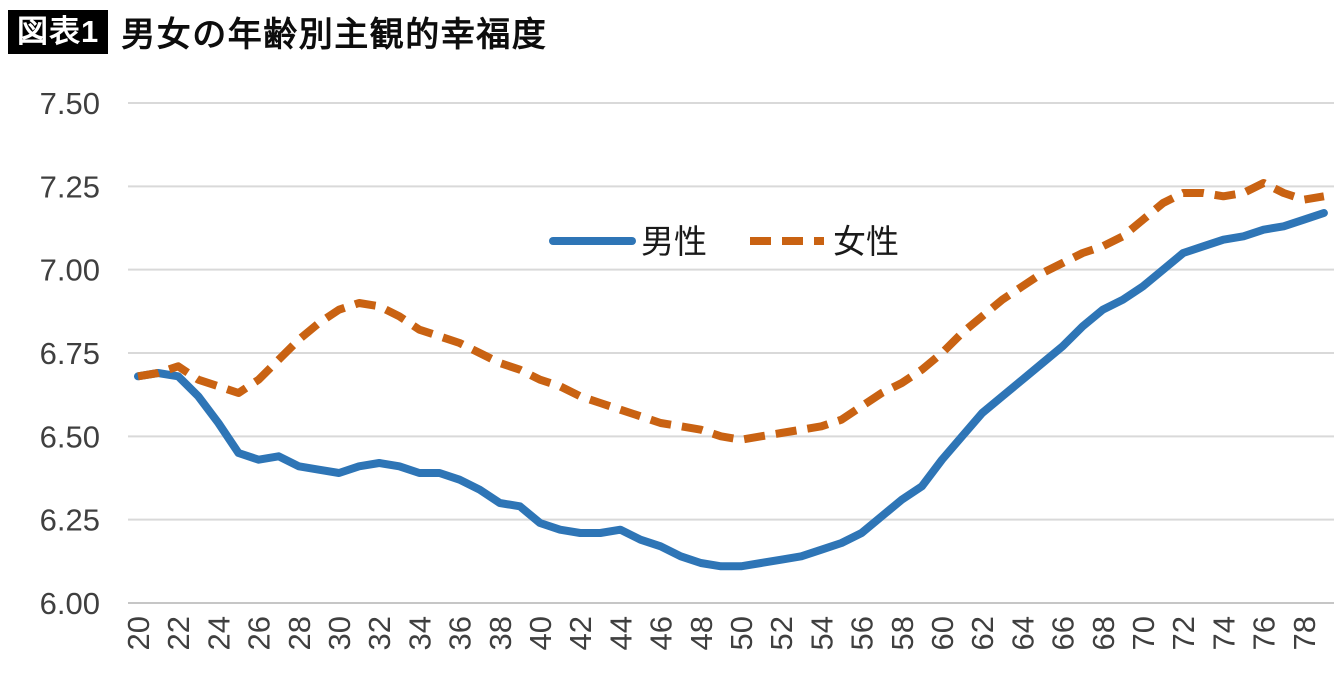 This screenshot has width=1340, height=681. I want to click on x-tick-label: 46, so click(661, 633).